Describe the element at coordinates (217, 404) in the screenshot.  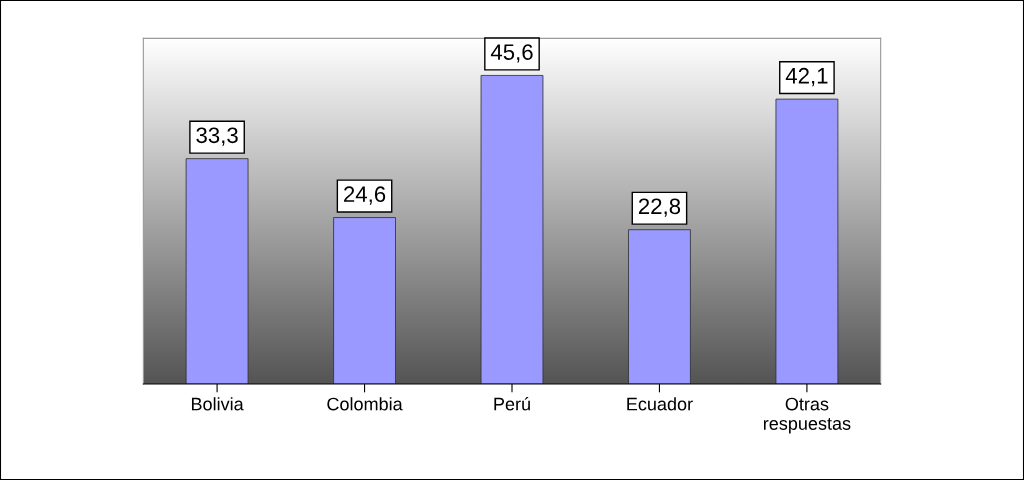
I see `x-tick-label: Bolivia` at that location.